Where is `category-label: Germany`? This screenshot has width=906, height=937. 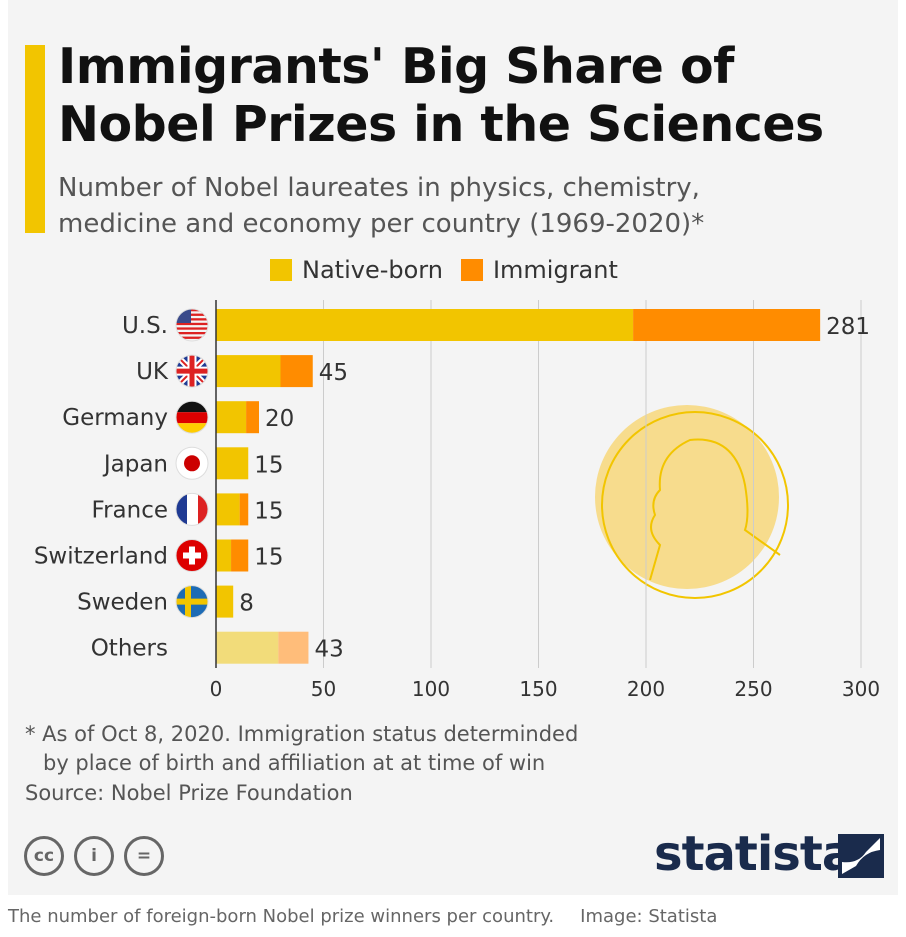 category-label: Germany is located at coordinates (115, 418).